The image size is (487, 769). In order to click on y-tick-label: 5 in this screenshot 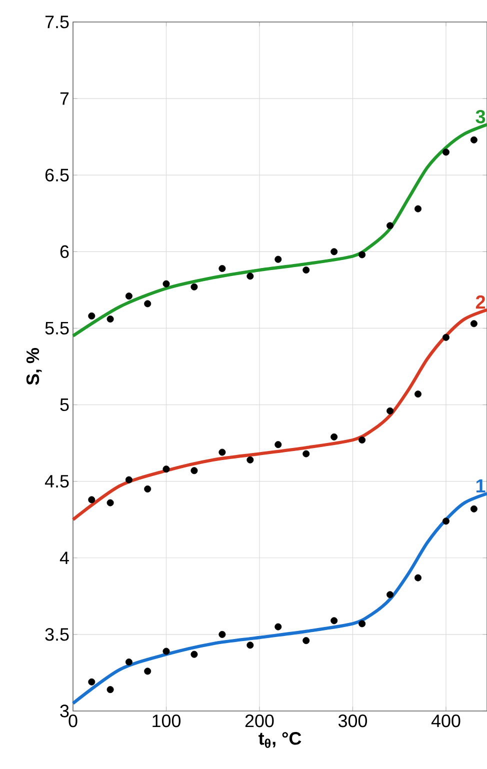, I will do `click(64, 405)`.